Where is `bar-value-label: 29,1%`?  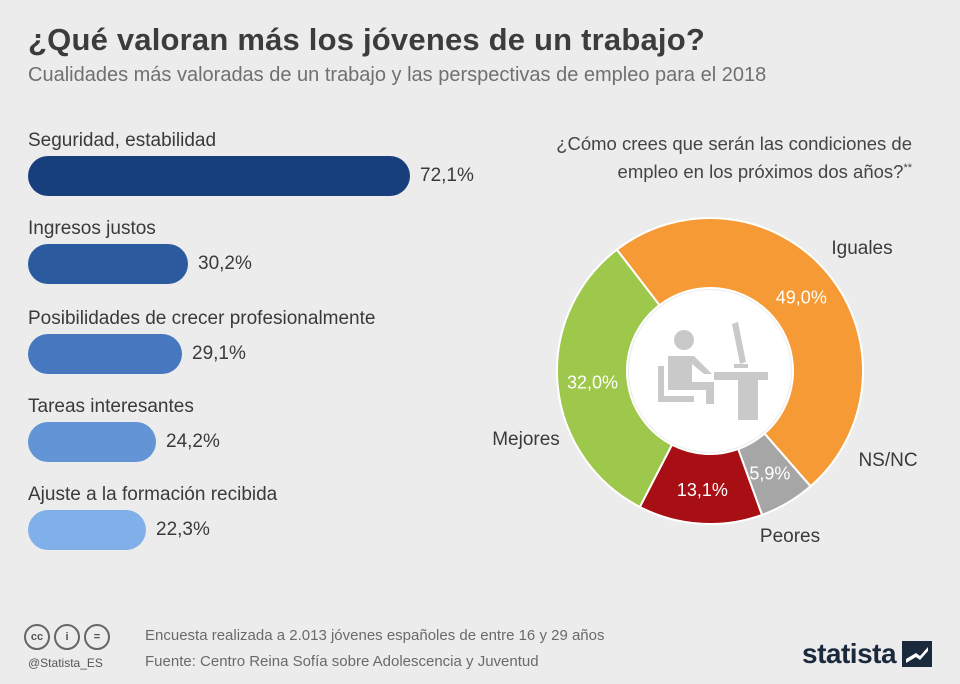
bar-value-label: 29,1% is located at coordinates (219, 353).